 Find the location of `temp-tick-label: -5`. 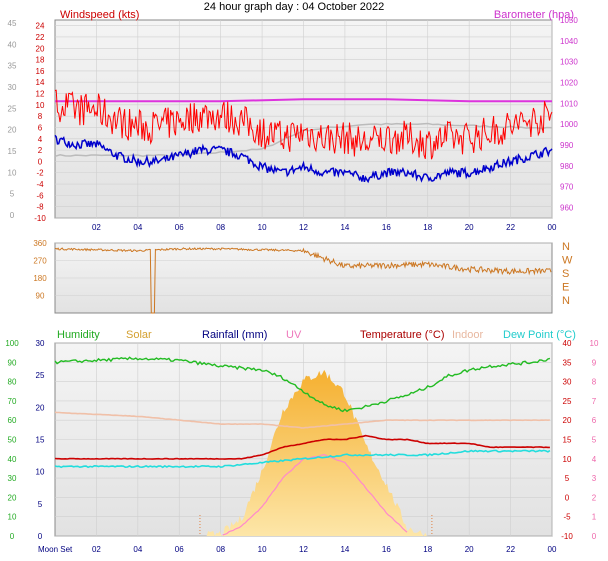

temp-tick-label: -5 is located at coordinates (567, 517).